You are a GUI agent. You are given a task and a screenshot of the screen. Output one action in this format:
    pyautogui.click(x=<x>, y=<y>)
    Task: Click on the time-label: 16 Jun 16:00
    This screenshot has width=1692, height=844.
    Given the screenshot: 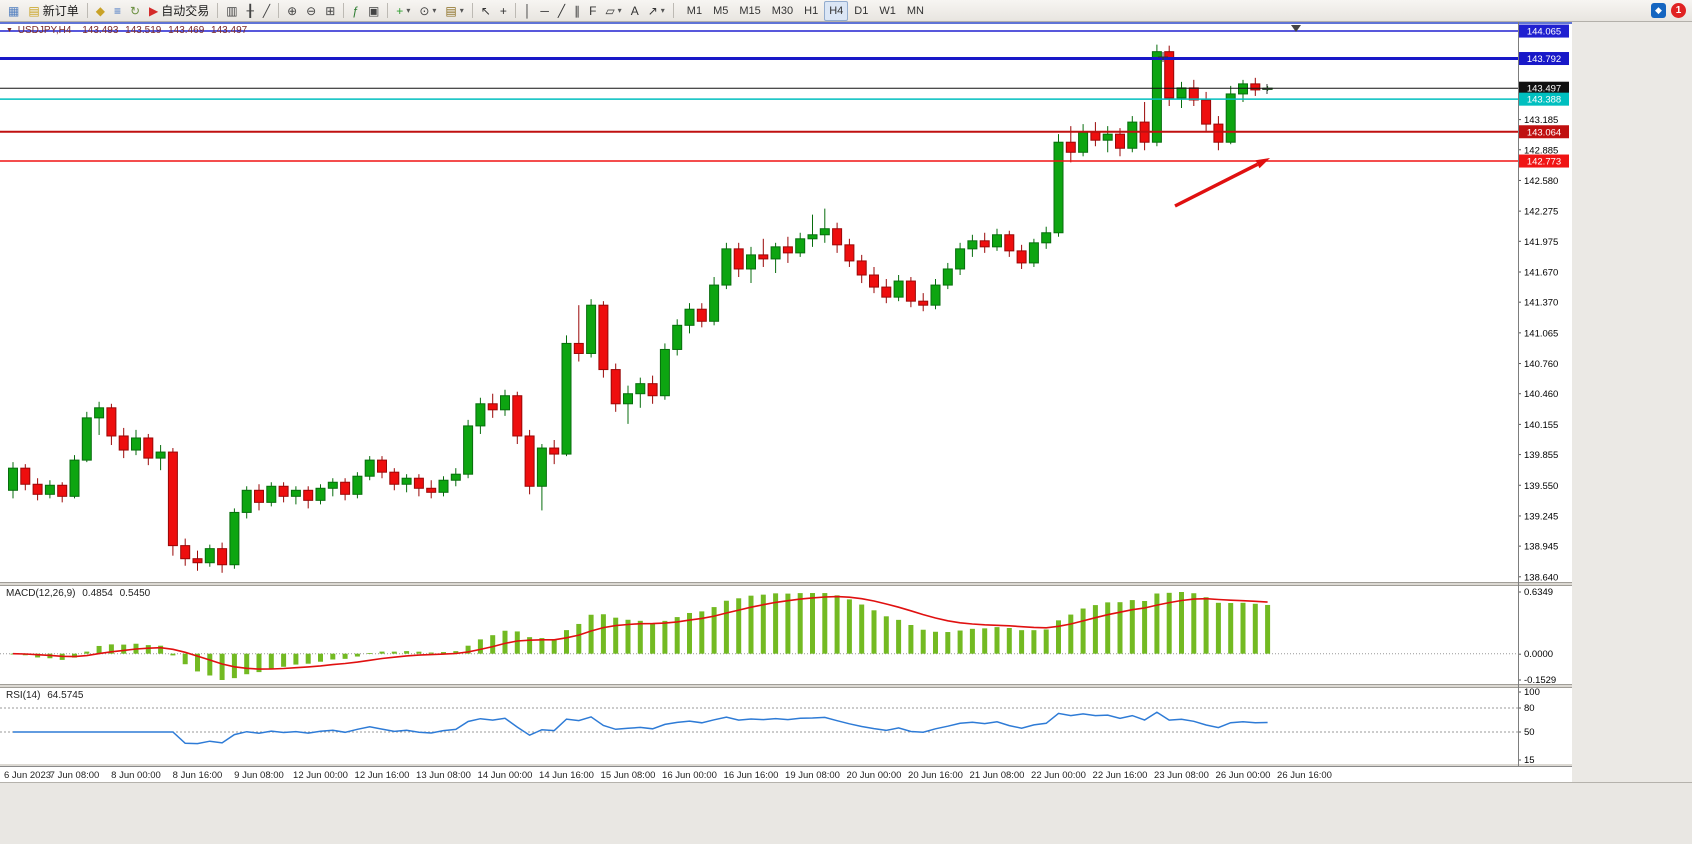 What is the action you would take?
    pyautogui.click(x=751, y=775)
    